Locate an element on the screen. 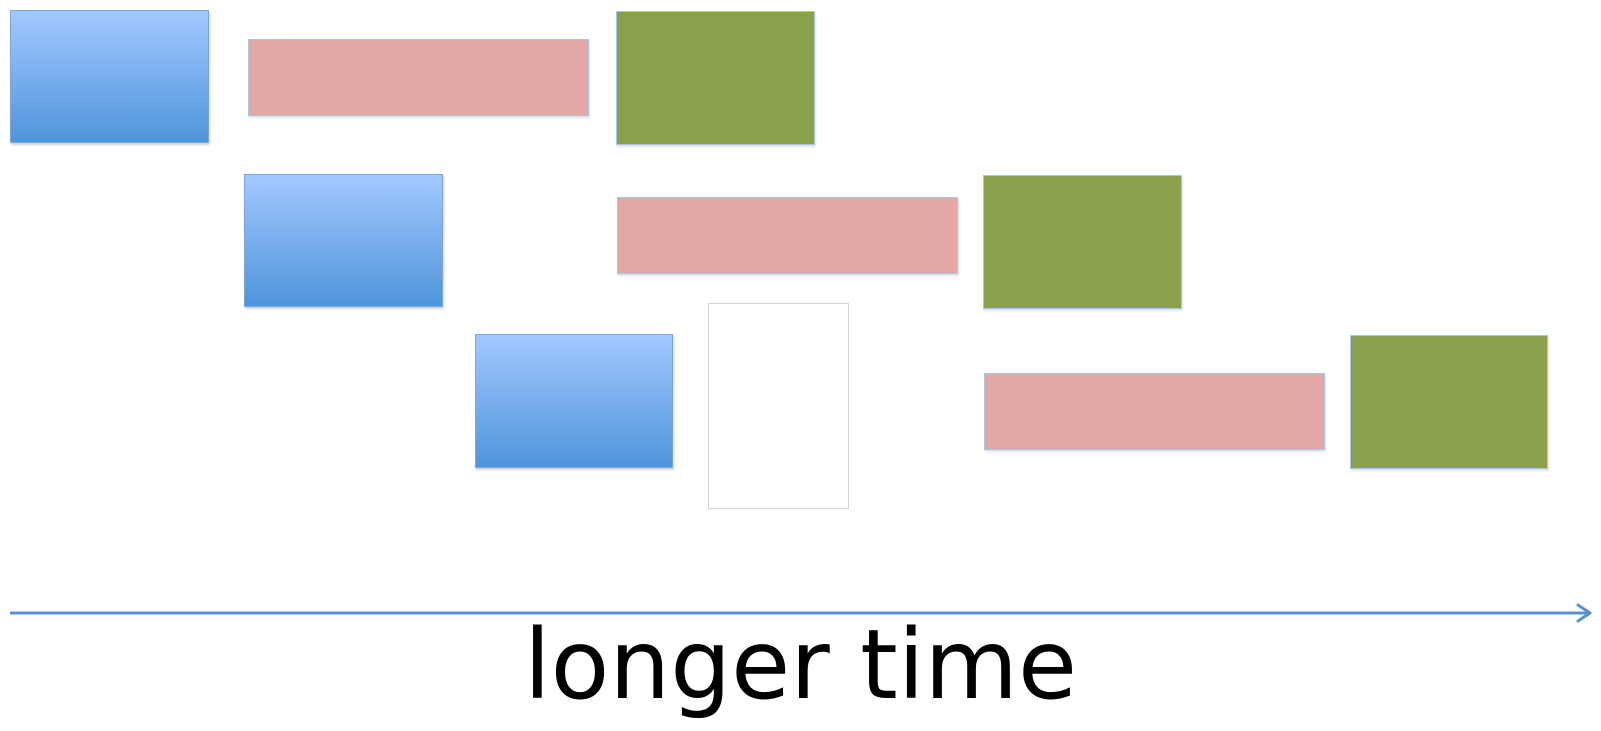 This screenshot has width=1601, height=731. lane-1-pink-block is located at coordinates (418, 77).